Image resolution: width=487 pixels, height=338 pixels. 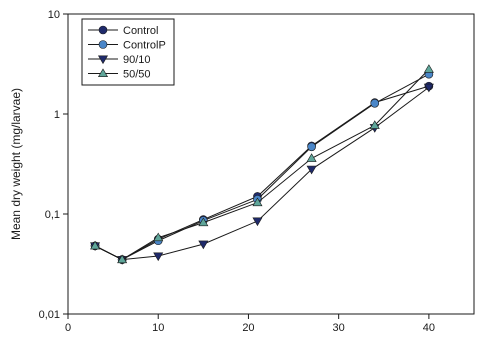 What do you see at coordinates (248, 328) in the screenshot?
I see `x-tick-label: 20` at bounding box center [248, 328].